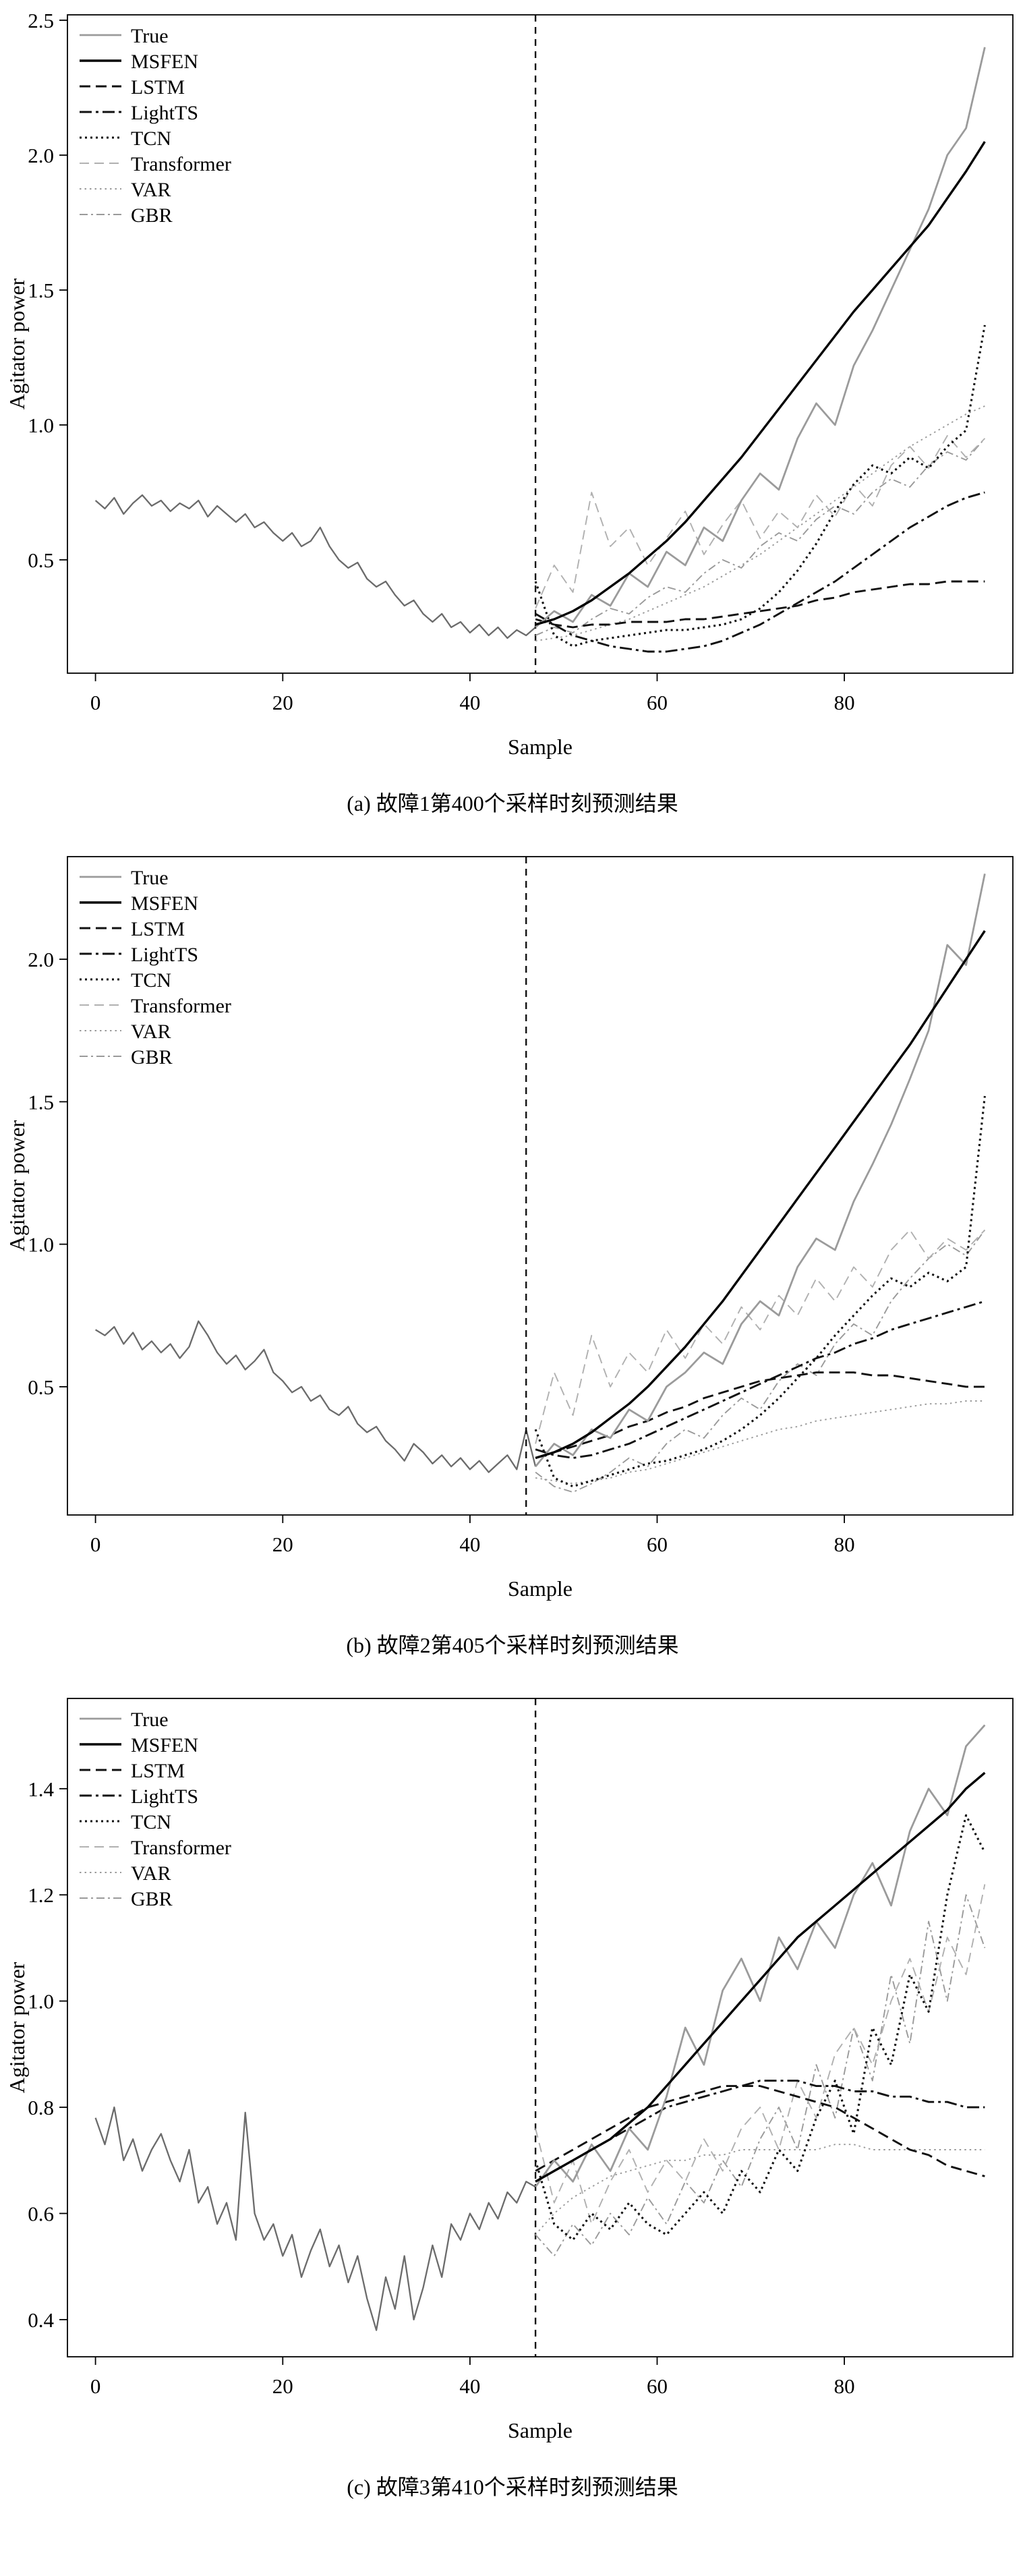 Image resolution: width=1025 pixels, height=2576 pixels. Describe the element at coordinates (41, 2320) in the screenshot. I see `svg-text: 0.4` at that location.